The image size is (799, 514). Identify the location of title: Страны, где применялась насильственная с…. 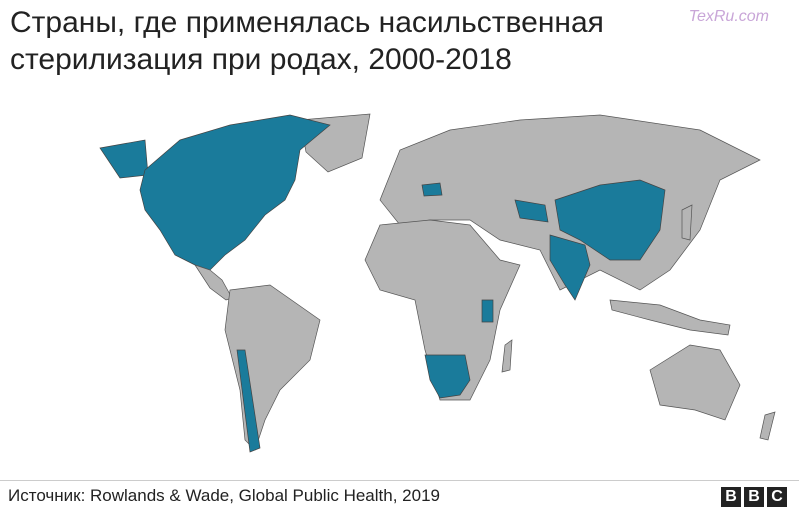
(307, 41).